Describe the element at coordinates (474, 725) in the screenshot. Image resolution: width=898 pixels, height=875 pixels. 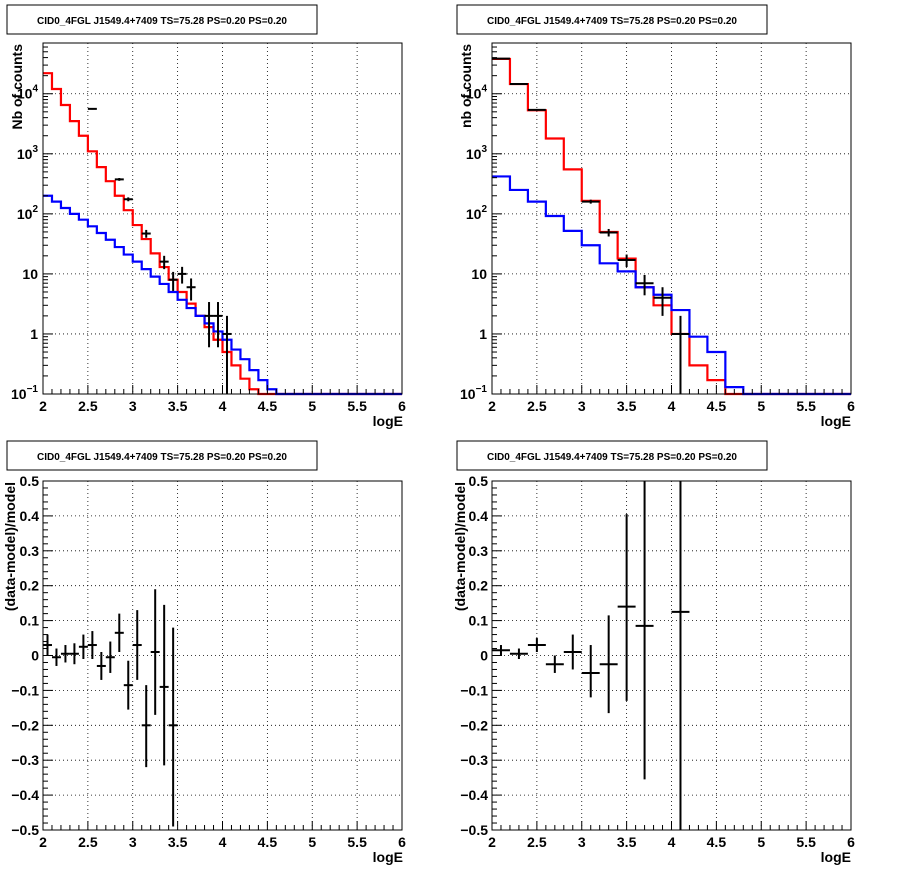
I see `y-tick-label: −0.2` at that location.